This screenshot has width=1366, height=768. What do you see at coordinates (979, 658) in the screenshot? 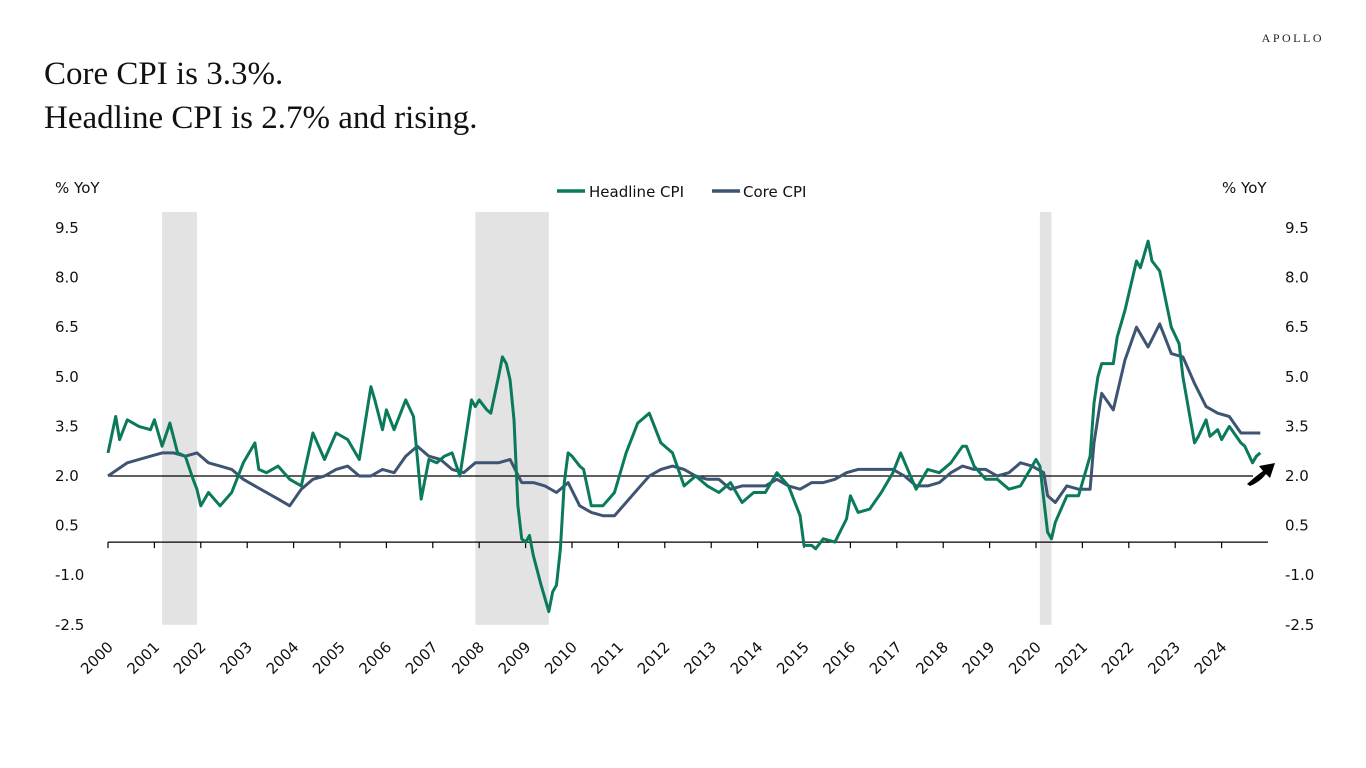
I see `x-tick-label: 2019` at bounding box center [979, 658].